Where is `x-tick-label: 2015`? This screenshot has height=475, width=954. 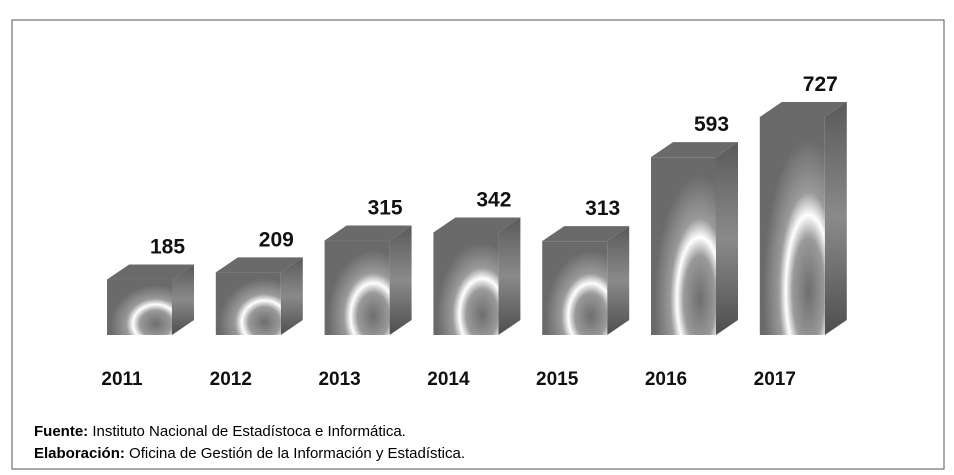
x-tick-label: 2015 is located at coordinates (557, 379).